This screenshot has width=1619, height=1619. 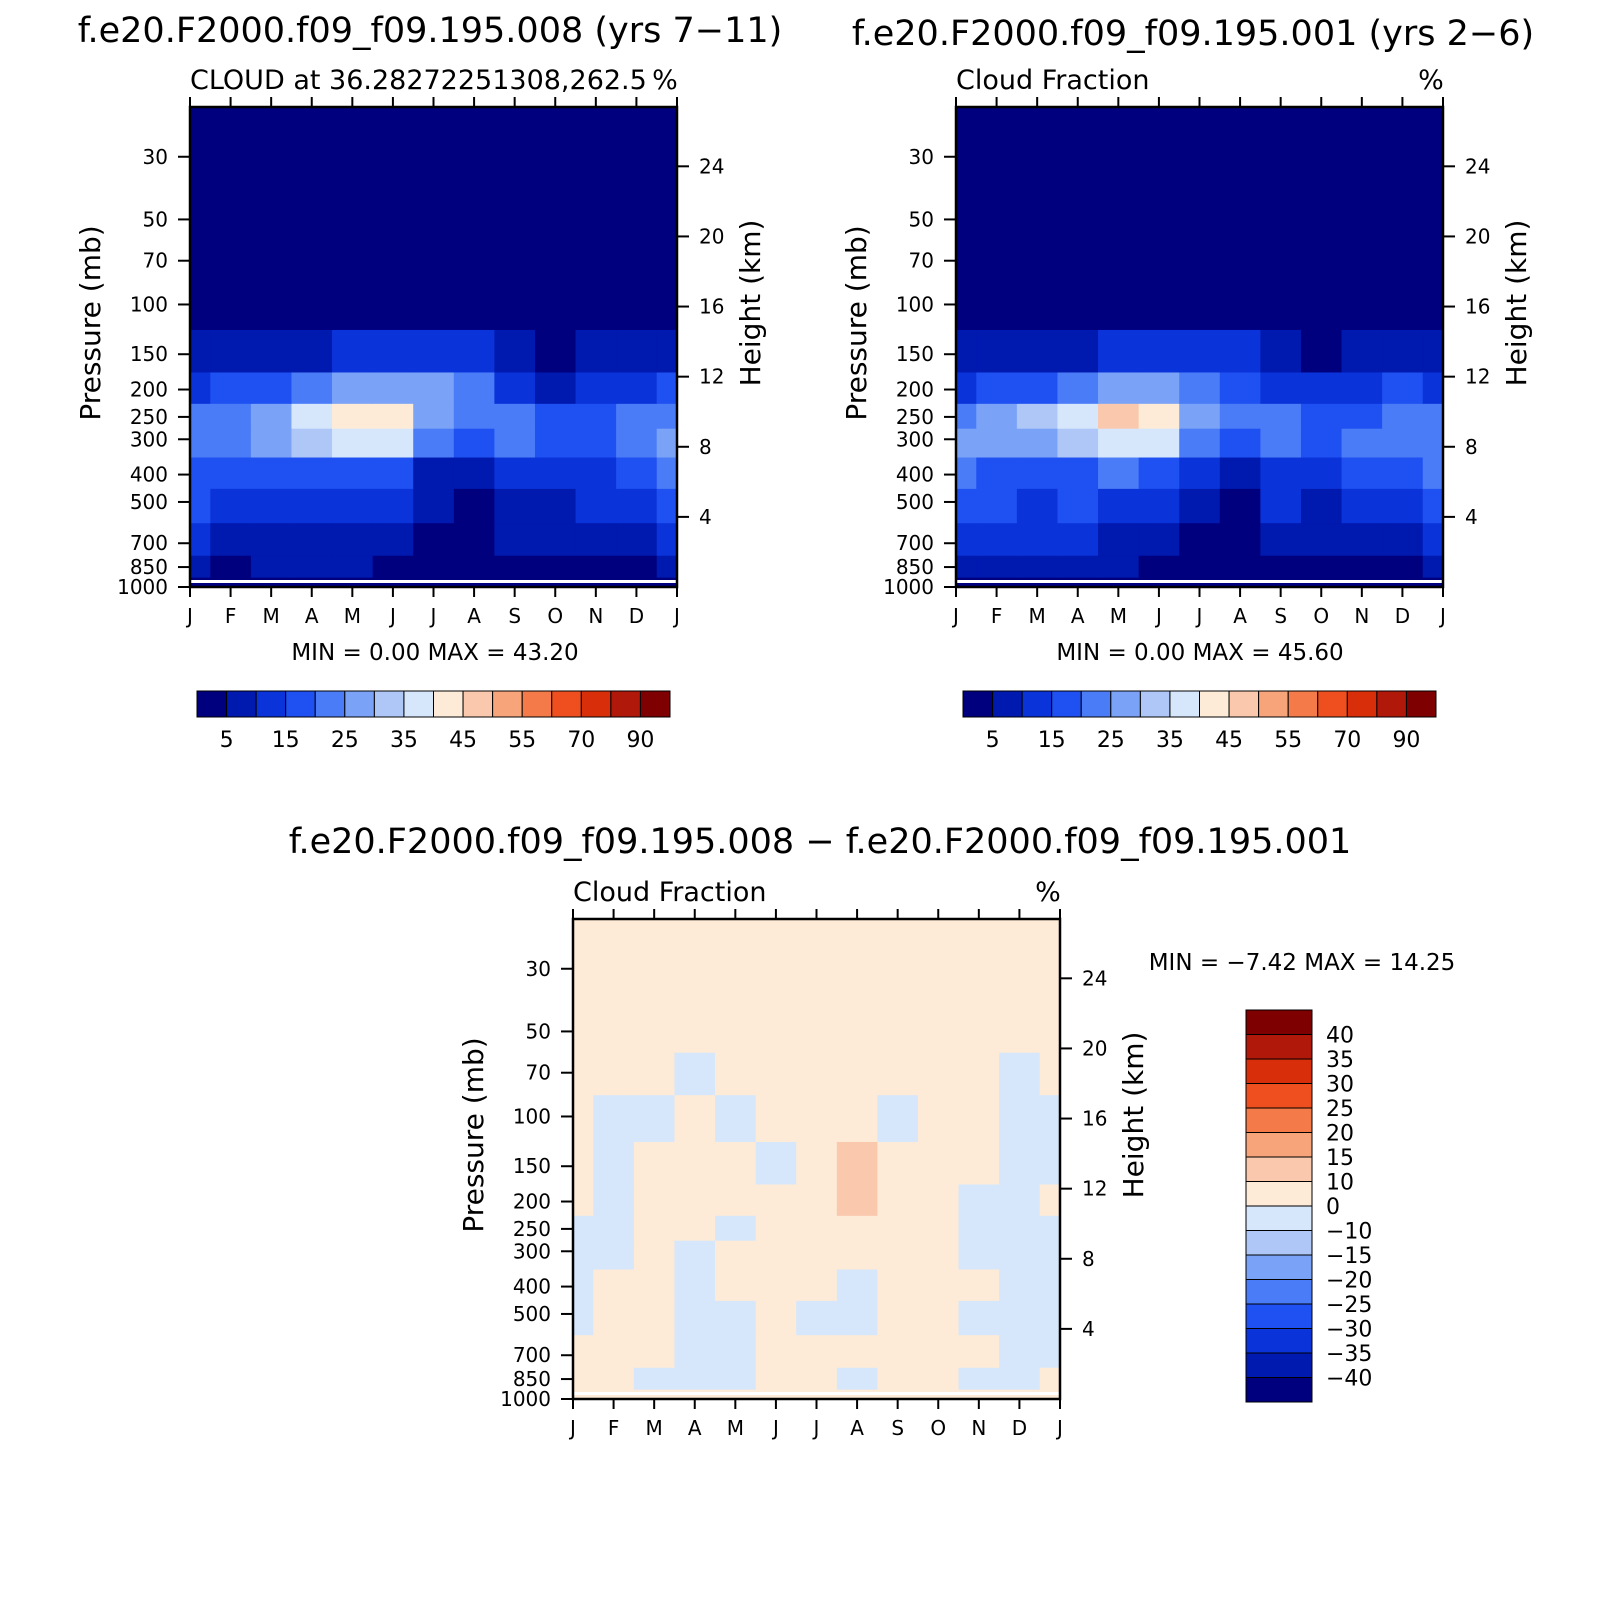 What do you see at coordinates (546, 653) in the screenshot?
I see `left-min-max-part: 43.20` at bounding box center [546, 653].